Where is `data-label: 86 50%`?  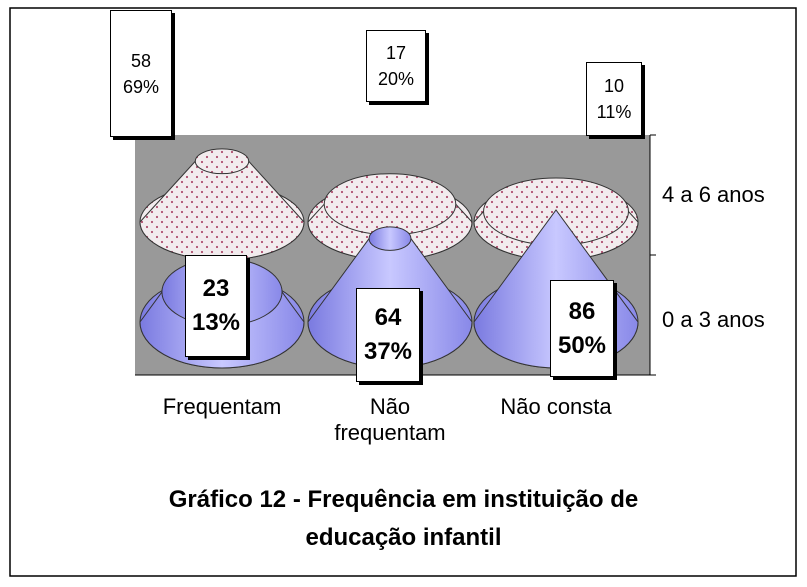 data-label: 86 50% is located at coordinates (582, 328).